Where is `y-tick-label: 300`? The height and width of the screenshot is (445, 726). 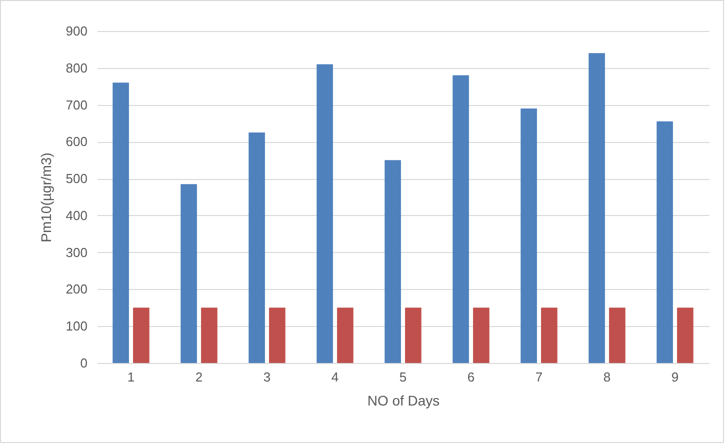 y-tick-label: 300 is located at coordinates (77, 252).